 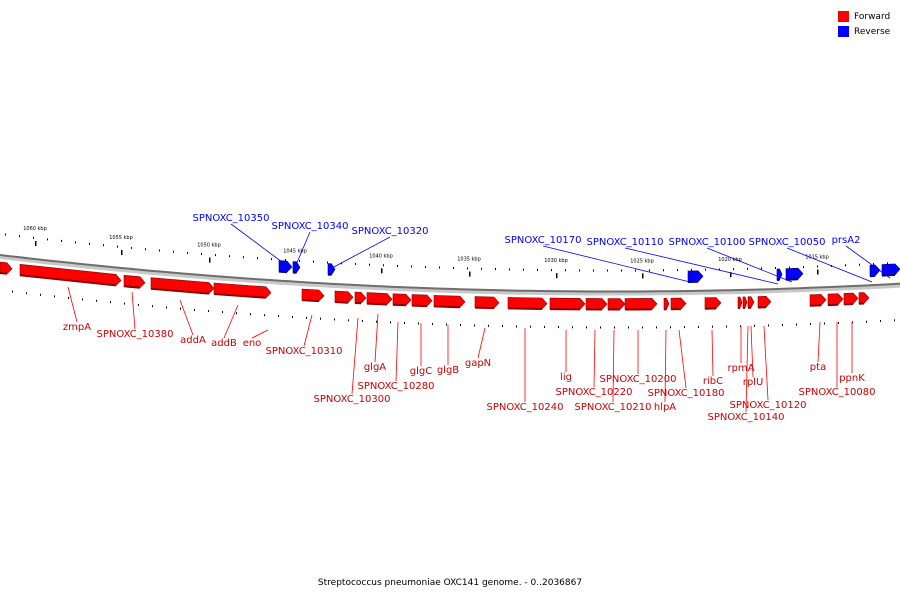 I want to click on reverse-swatch, so click(x=843, y=31).